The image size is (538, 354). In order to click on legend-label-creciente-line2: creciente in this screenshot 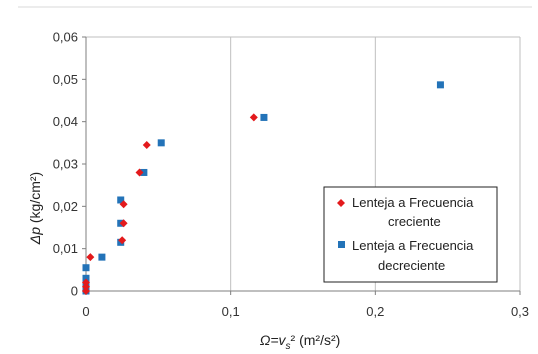, I will do `click(414, 221)`.